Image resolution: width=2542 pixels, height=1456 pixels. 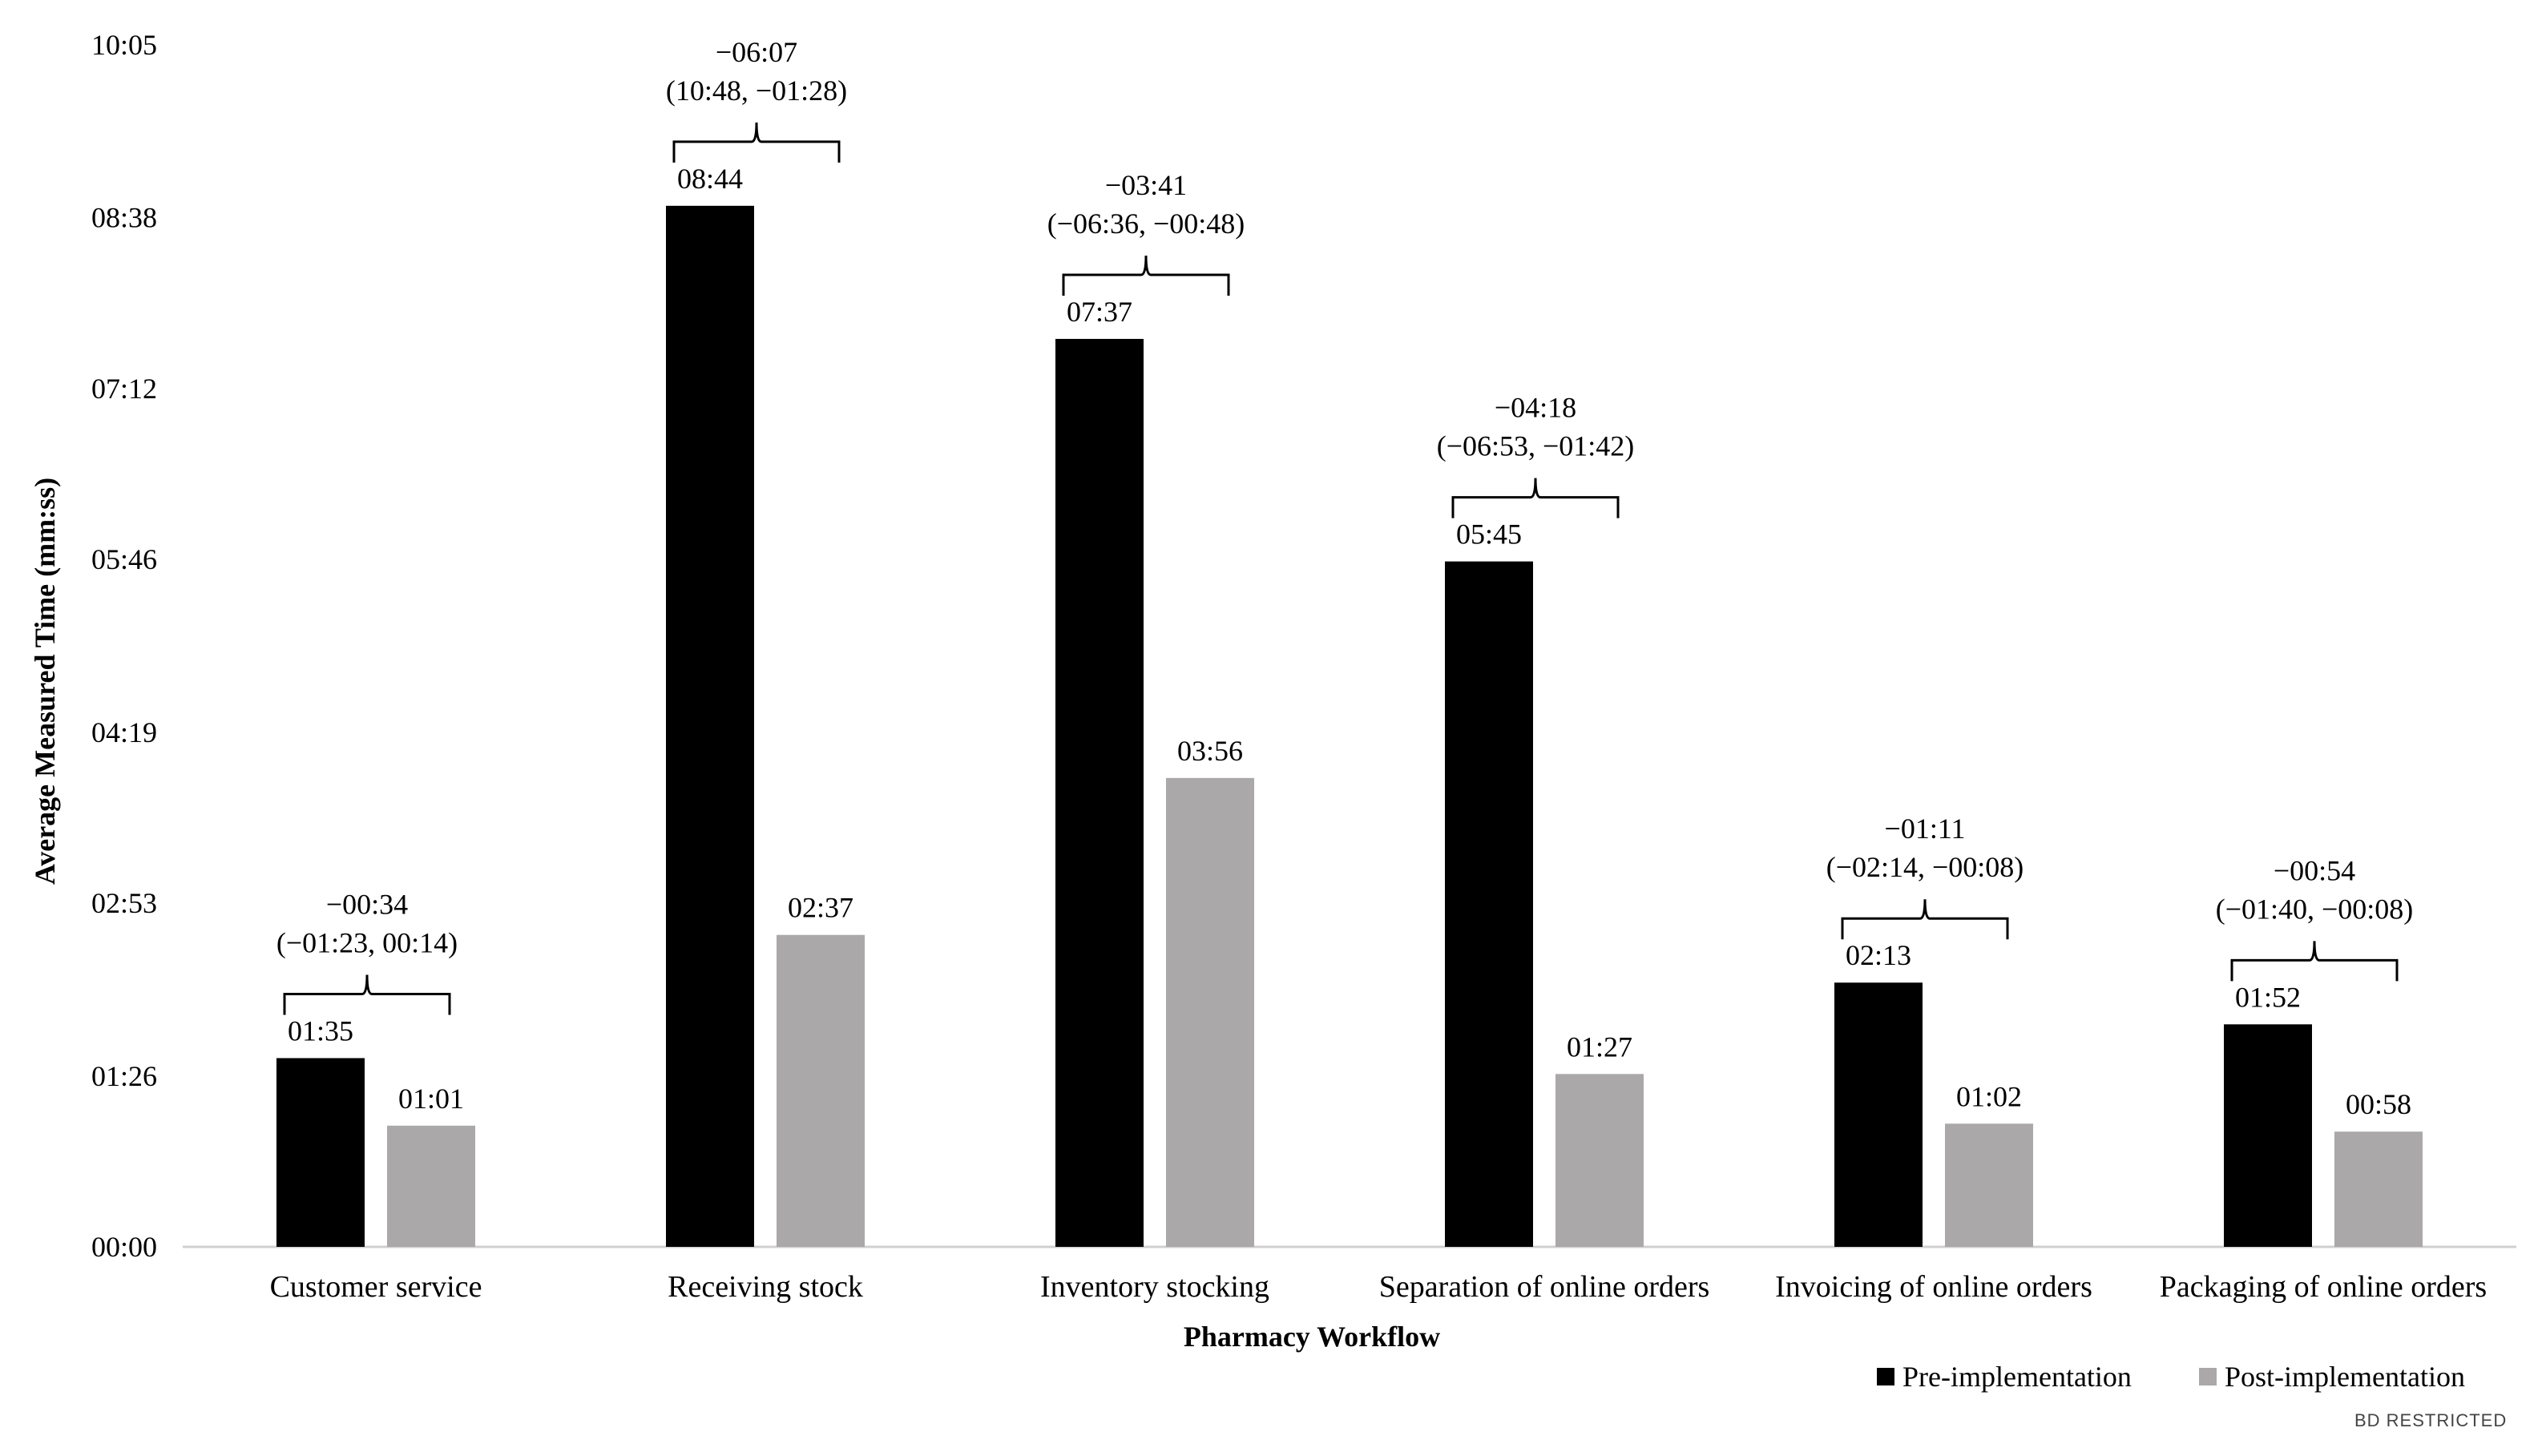 What do you see at coordinates (1535, 408) in the screenshot?
I see `difference-value: −04:18` at bounding box center [1535, 408].